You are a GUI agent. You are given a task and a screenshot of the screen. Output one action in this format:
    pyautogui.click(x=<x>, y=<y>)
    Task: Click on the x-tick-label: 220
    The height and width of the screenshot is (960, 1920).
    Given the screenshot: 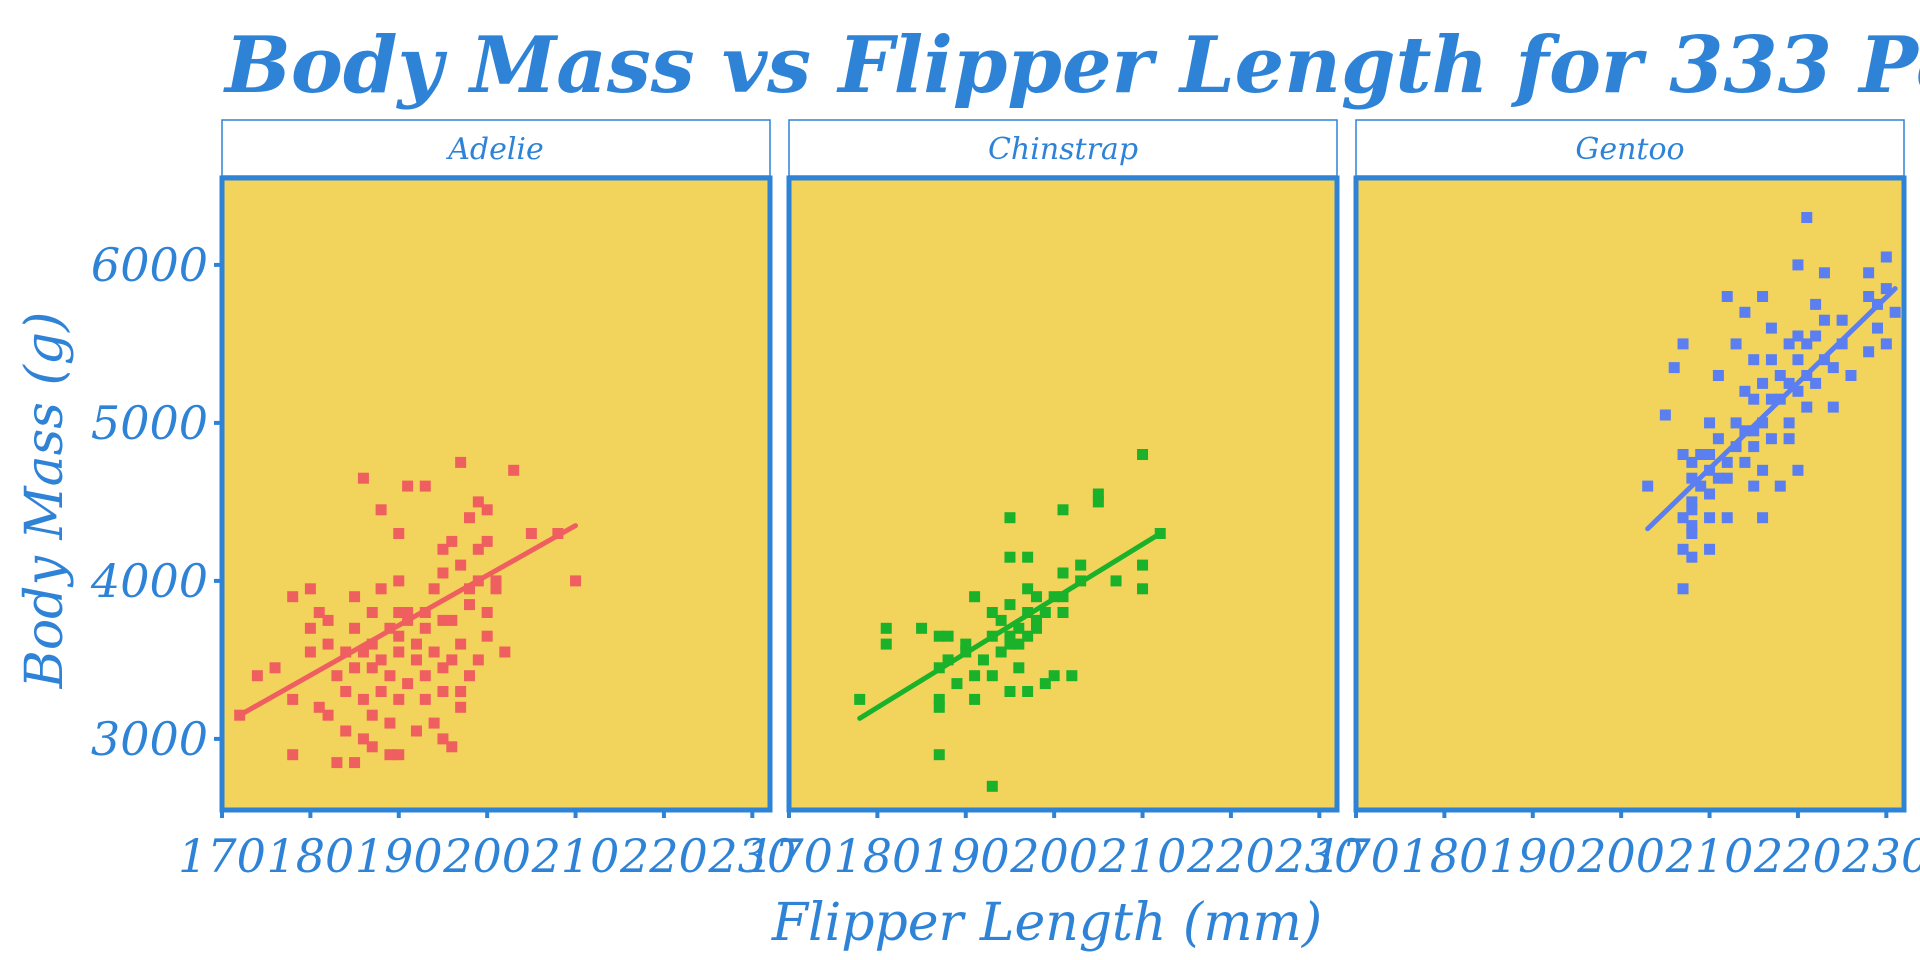 What is the action you would take?
    pyautogui.click(x=663, y=856)
    